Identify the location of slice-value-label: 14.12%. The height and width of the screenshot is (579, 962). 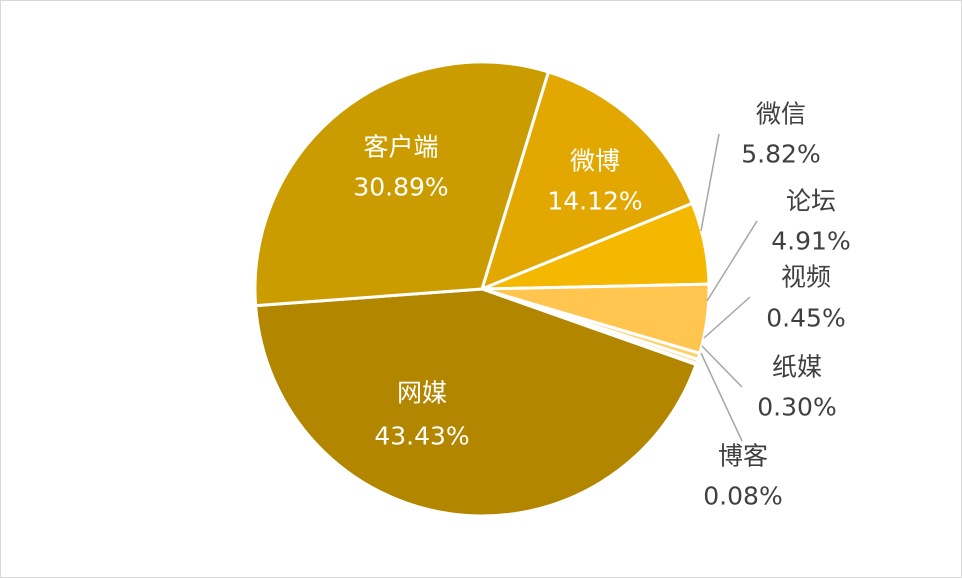
(594, 201).